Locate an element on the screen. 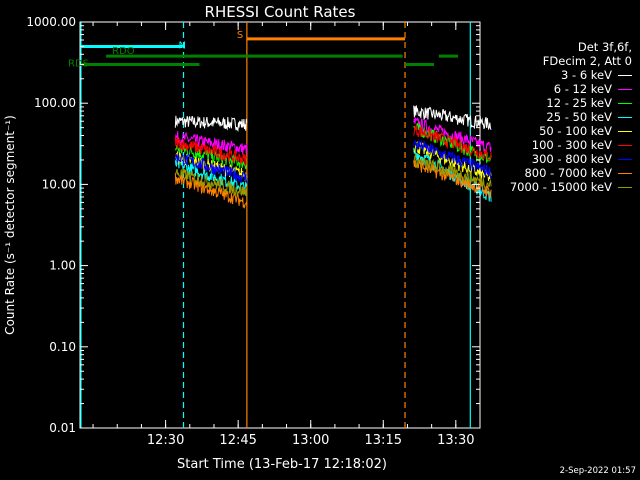 The width and height of the screenshot is (640, 480). series-line-6-seg1 is located at coordinates (211, 168).